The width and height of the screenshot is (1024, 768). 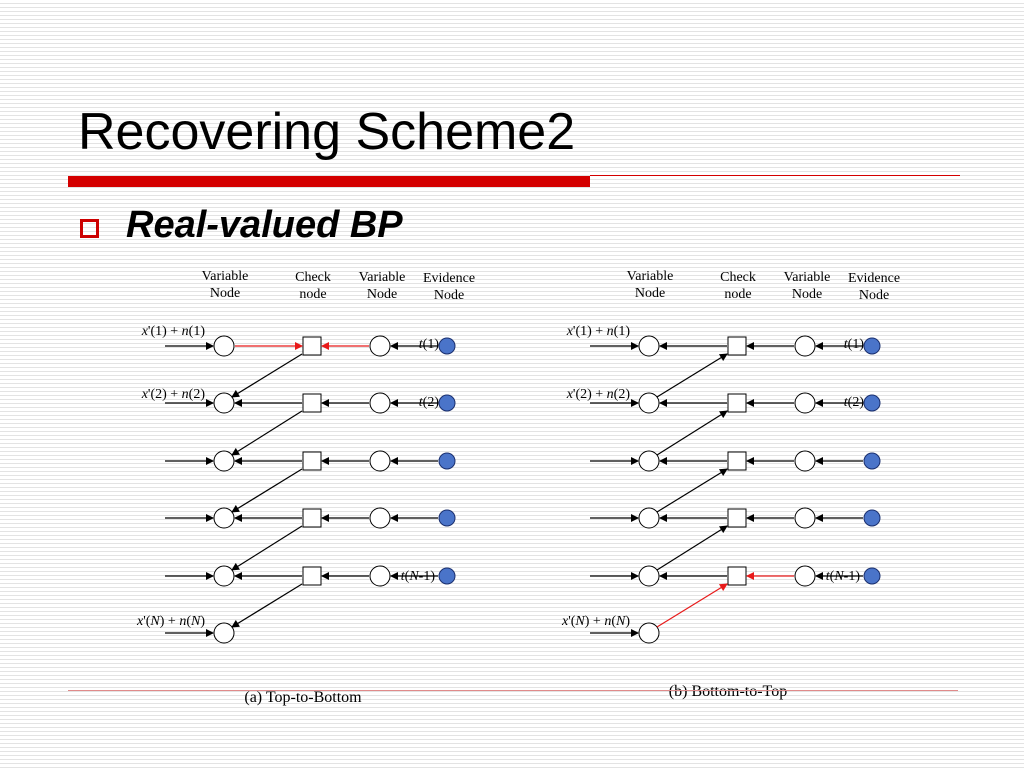 What do you see at coordinates (173, 331) in the screenshot?
I see `input-label-a-0: x'(1) + n(1)` at bounding box center [173, 331].